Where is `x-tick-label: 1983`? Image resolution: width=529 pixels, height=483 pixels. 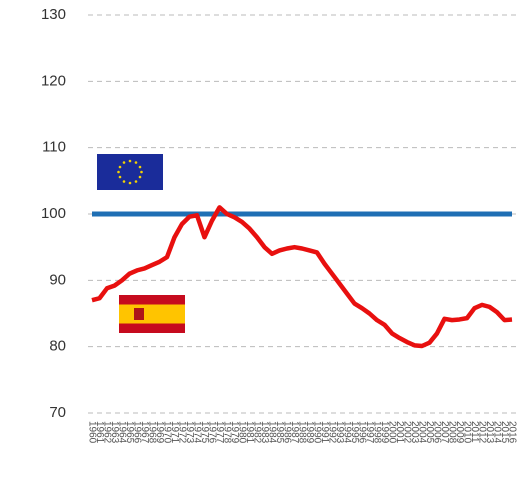 x-tick-label: 1983 is located at coordinates (264, 432).